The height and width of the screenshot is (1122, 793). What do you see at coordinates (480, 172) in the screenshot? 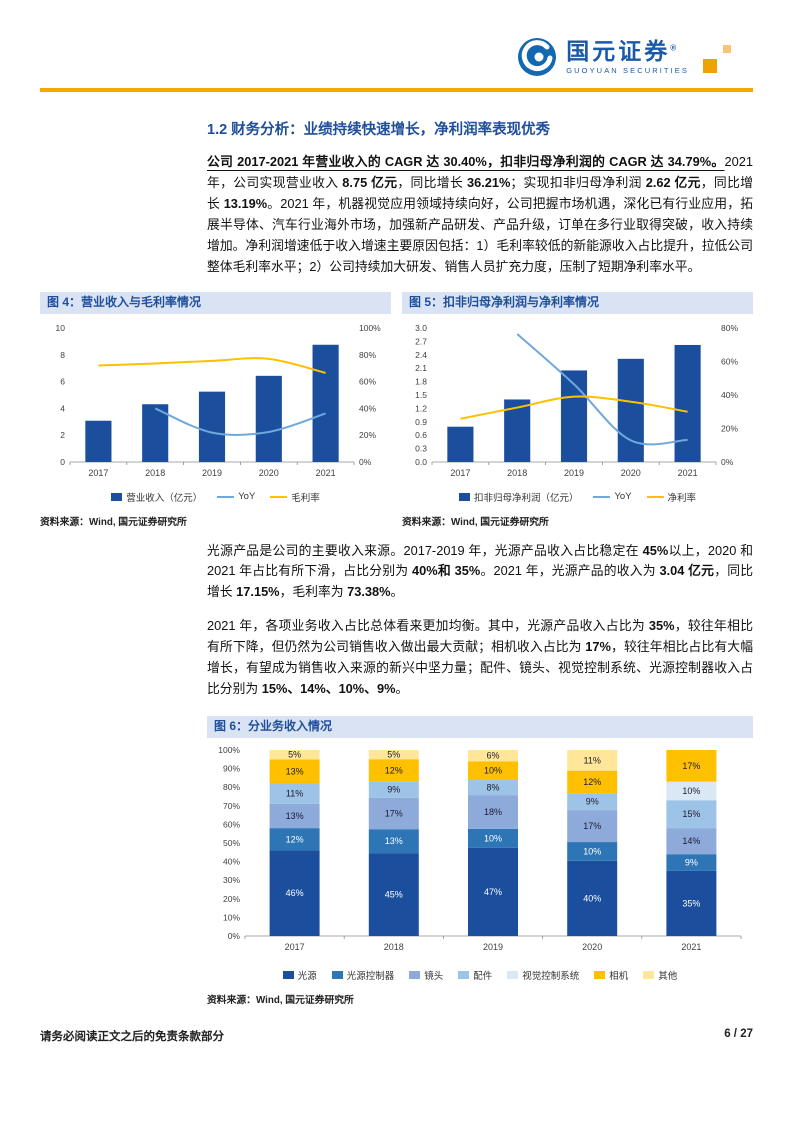
I see `text-run: 2021 年，公司实现营业收入` at bounding box center [480, 172].